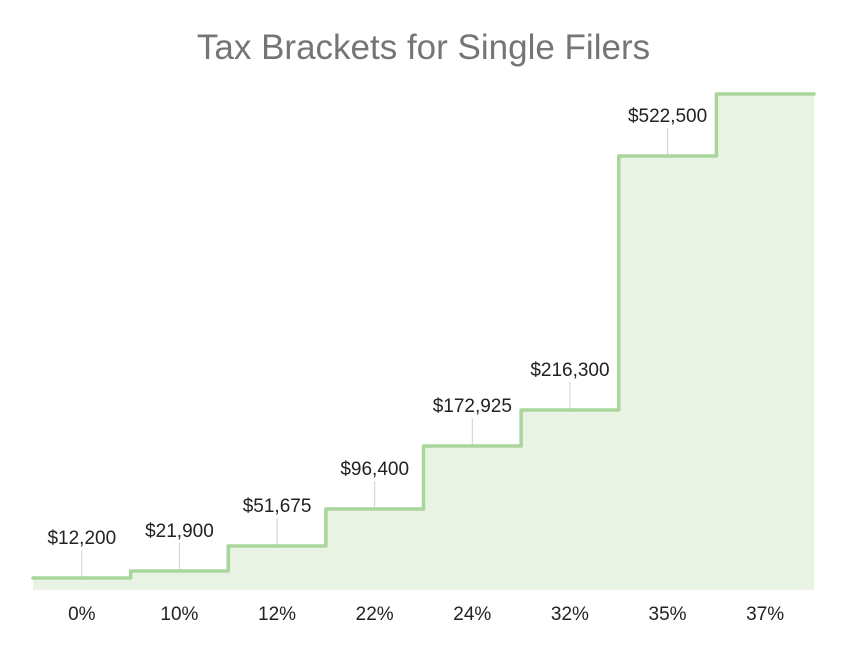  I want to click on x-tick-label: 37%, so click(765, 614).